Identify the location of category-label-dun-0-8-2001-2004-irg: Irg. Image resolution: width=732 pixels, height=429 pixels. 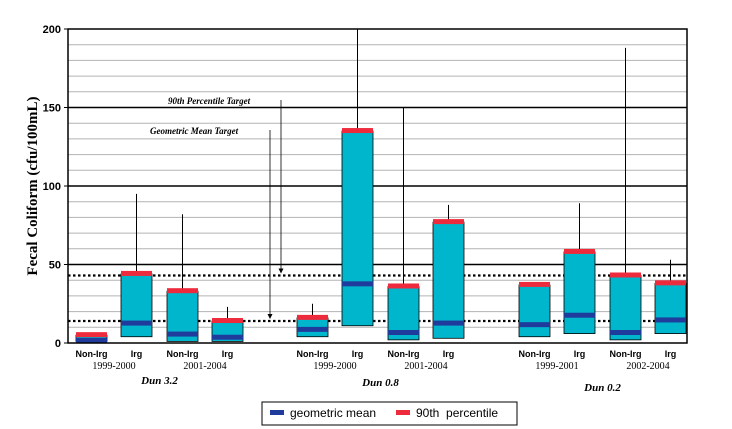
(449, 354).